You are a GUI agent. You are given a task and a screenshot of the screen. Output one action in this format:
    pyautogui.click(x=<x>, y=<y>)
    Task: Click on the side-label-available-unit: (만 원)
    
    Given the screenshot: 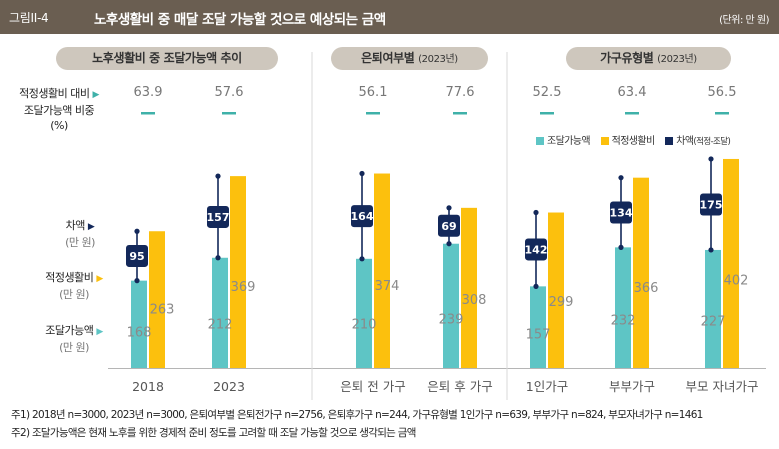 What is the action you would take?
    pyautogui.click(x=74, y=347)
    